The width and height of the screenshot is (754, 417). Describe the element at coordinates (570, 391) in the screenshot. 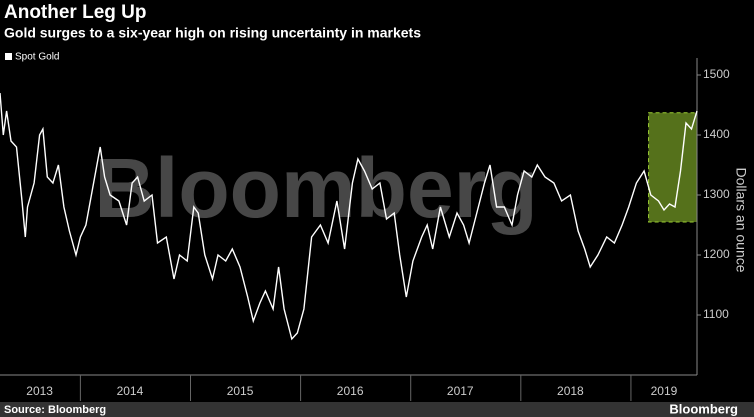

I see `x-tick-label: 2018` at that location.